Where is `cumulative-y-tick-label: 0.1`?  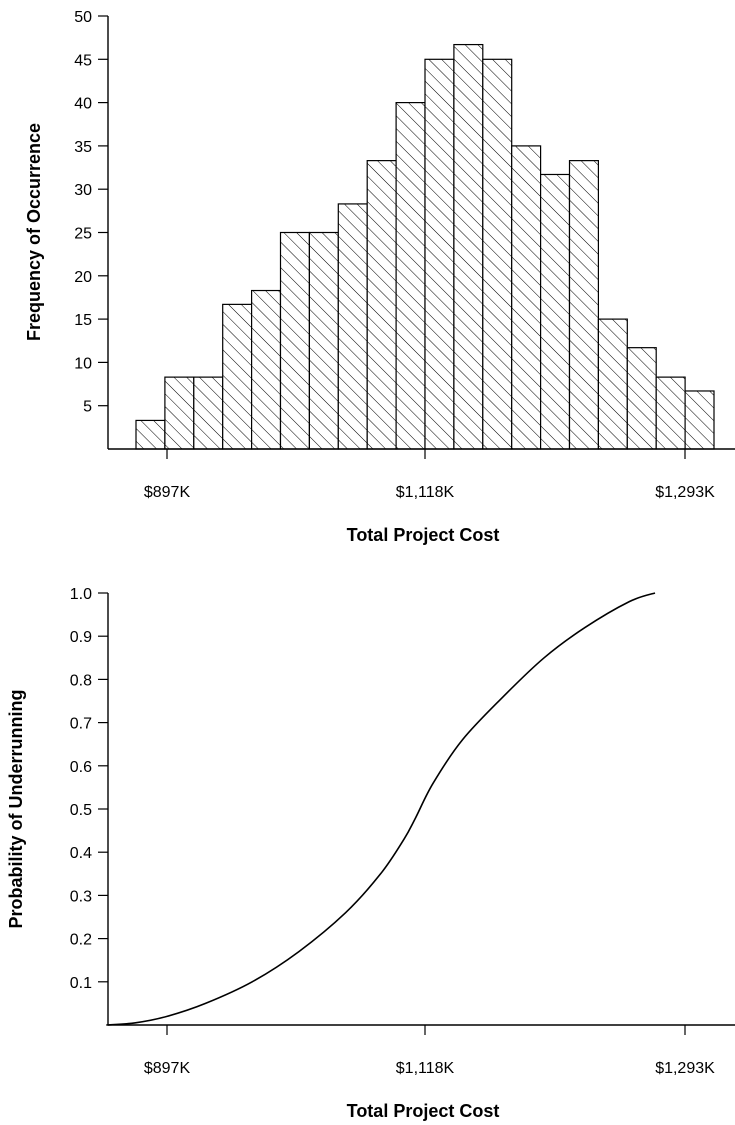 cumulative-y-tick-label: 0.1 is located at coordinates (81, 983).